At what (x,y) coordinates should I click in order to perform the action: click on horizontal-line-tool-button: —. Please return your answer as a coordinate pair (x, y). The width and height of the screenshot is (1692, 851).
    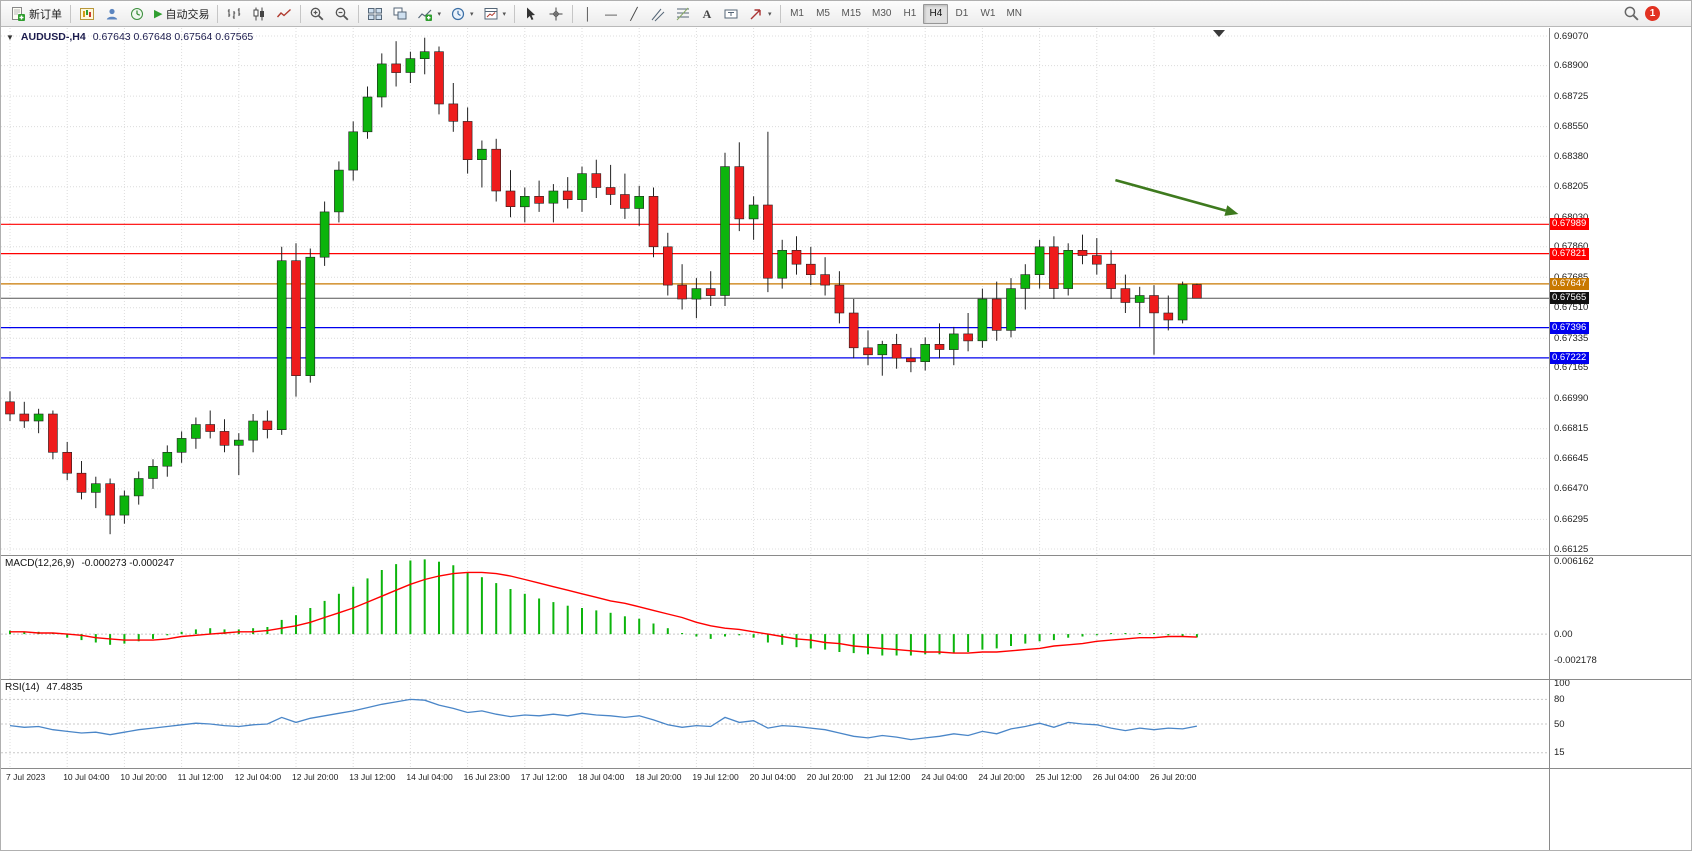
    Looking at the image, I should click on (611, 14).